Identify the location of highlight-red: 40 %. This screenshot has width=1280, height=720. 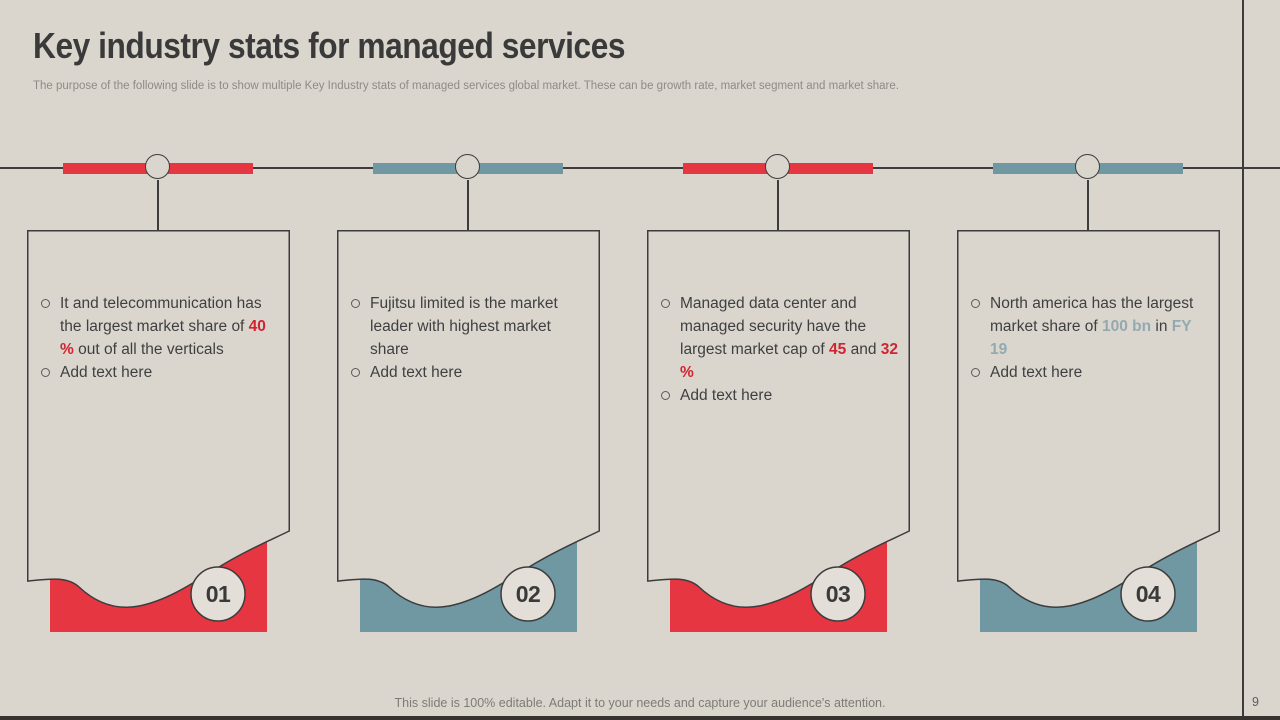
(163, 338).